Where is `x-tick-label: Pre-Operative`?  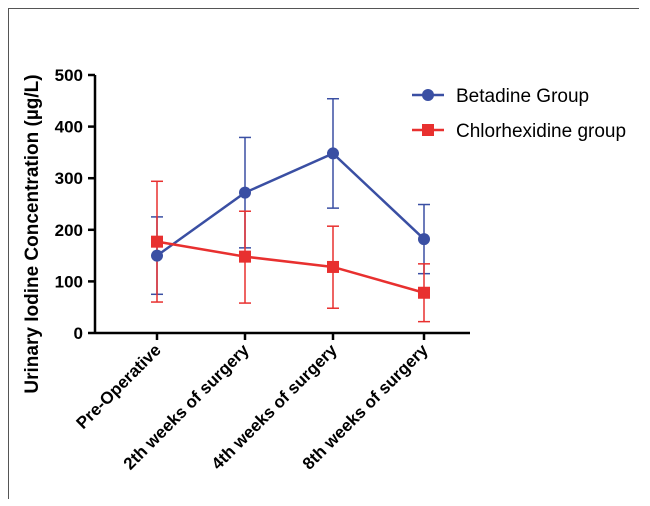
x-tick-label: Pre-Operative is located at coordinates (119, 386).